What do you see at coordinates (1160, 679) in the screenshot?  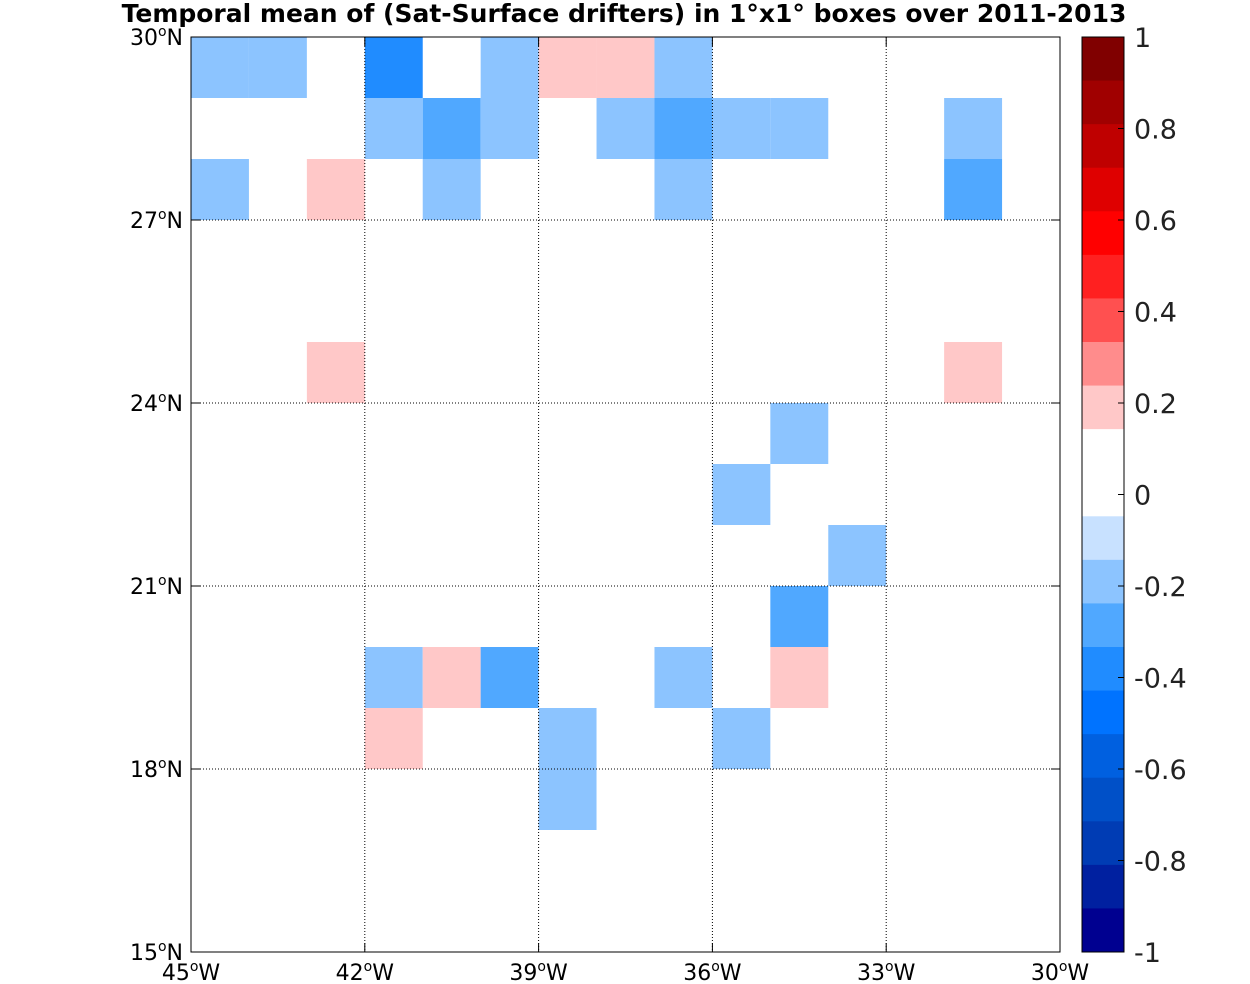 I see `colorbar-tick-label: -0.4` at bounding box center [1160, 679].